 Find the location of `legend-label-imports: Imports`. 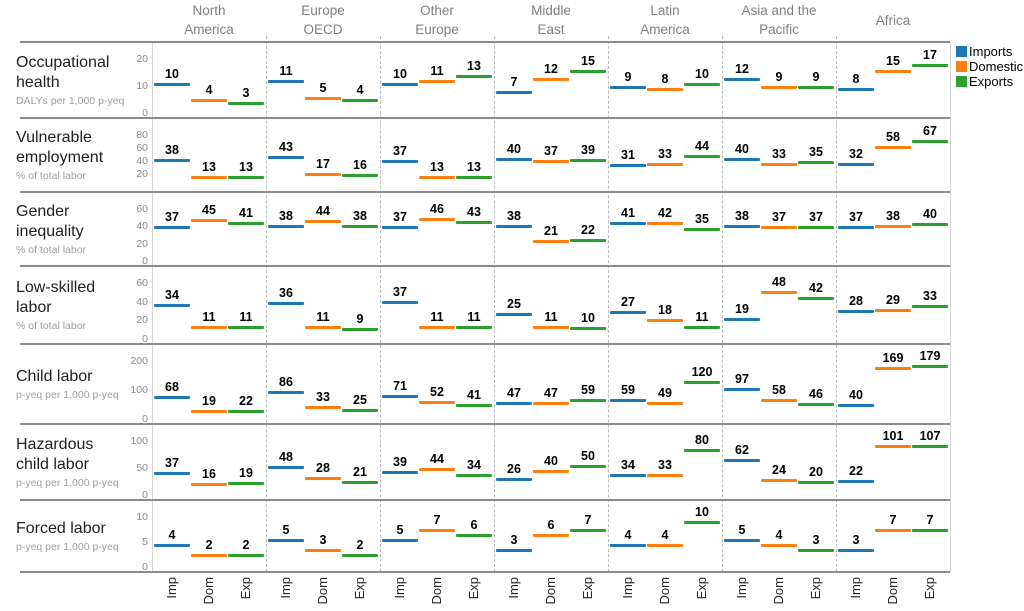

legend-label-imports: Imports is located at coordinates (991, 51).